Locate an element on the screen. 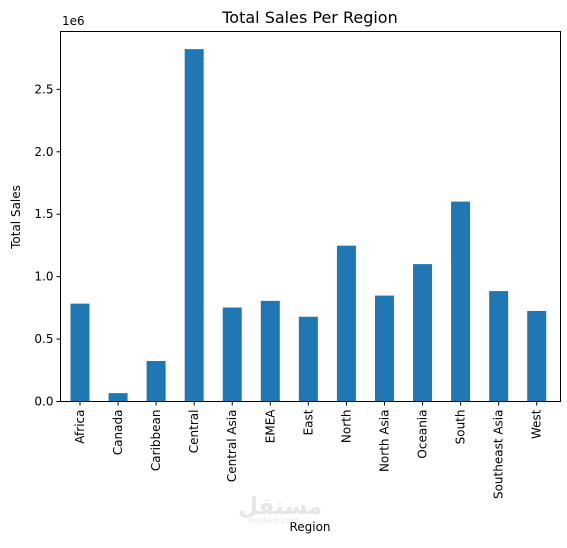 The height and width of the screenshot is (548, 567). x-tick-label: Central is located at coordinates (194, 432).